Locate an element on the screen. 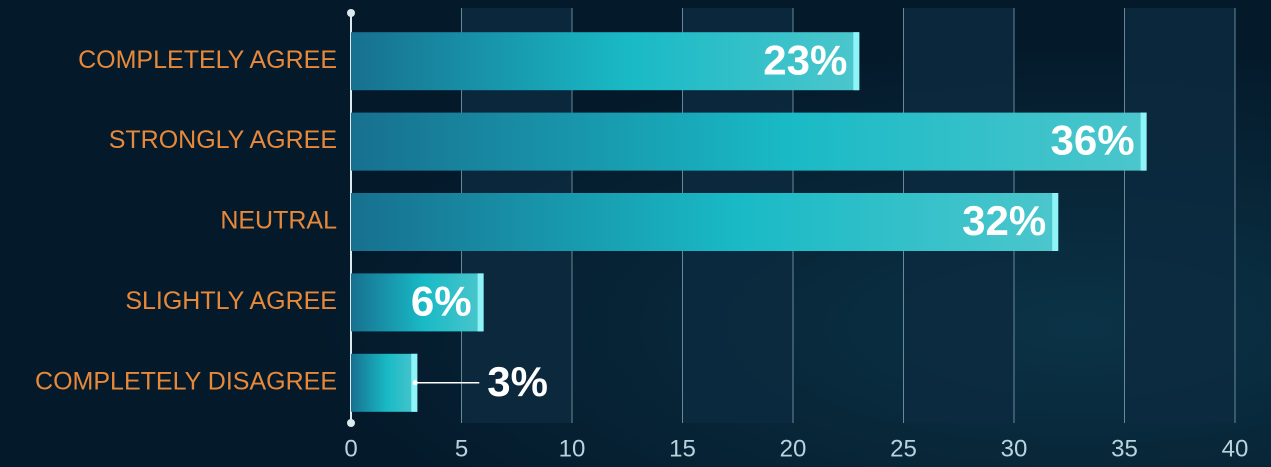  band is located at coordinates (1179, 215).